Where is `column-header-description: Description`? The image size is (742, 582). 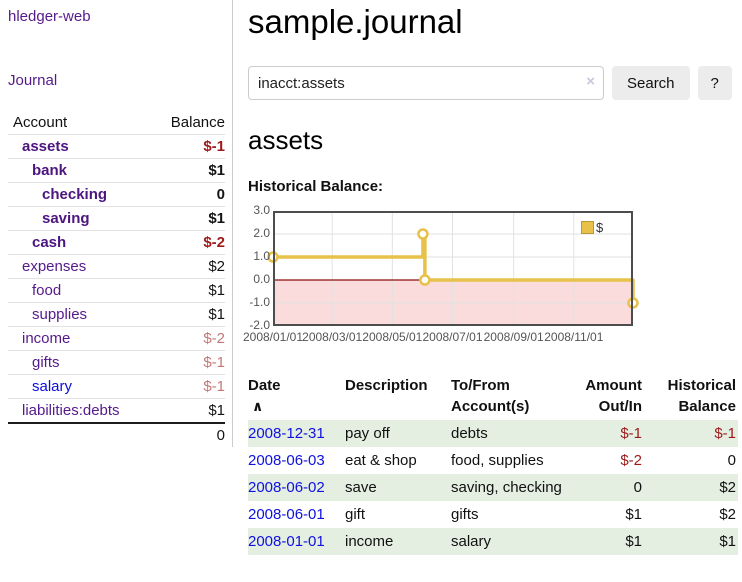
column-header-description: Description is located at coordinates (386, 385).